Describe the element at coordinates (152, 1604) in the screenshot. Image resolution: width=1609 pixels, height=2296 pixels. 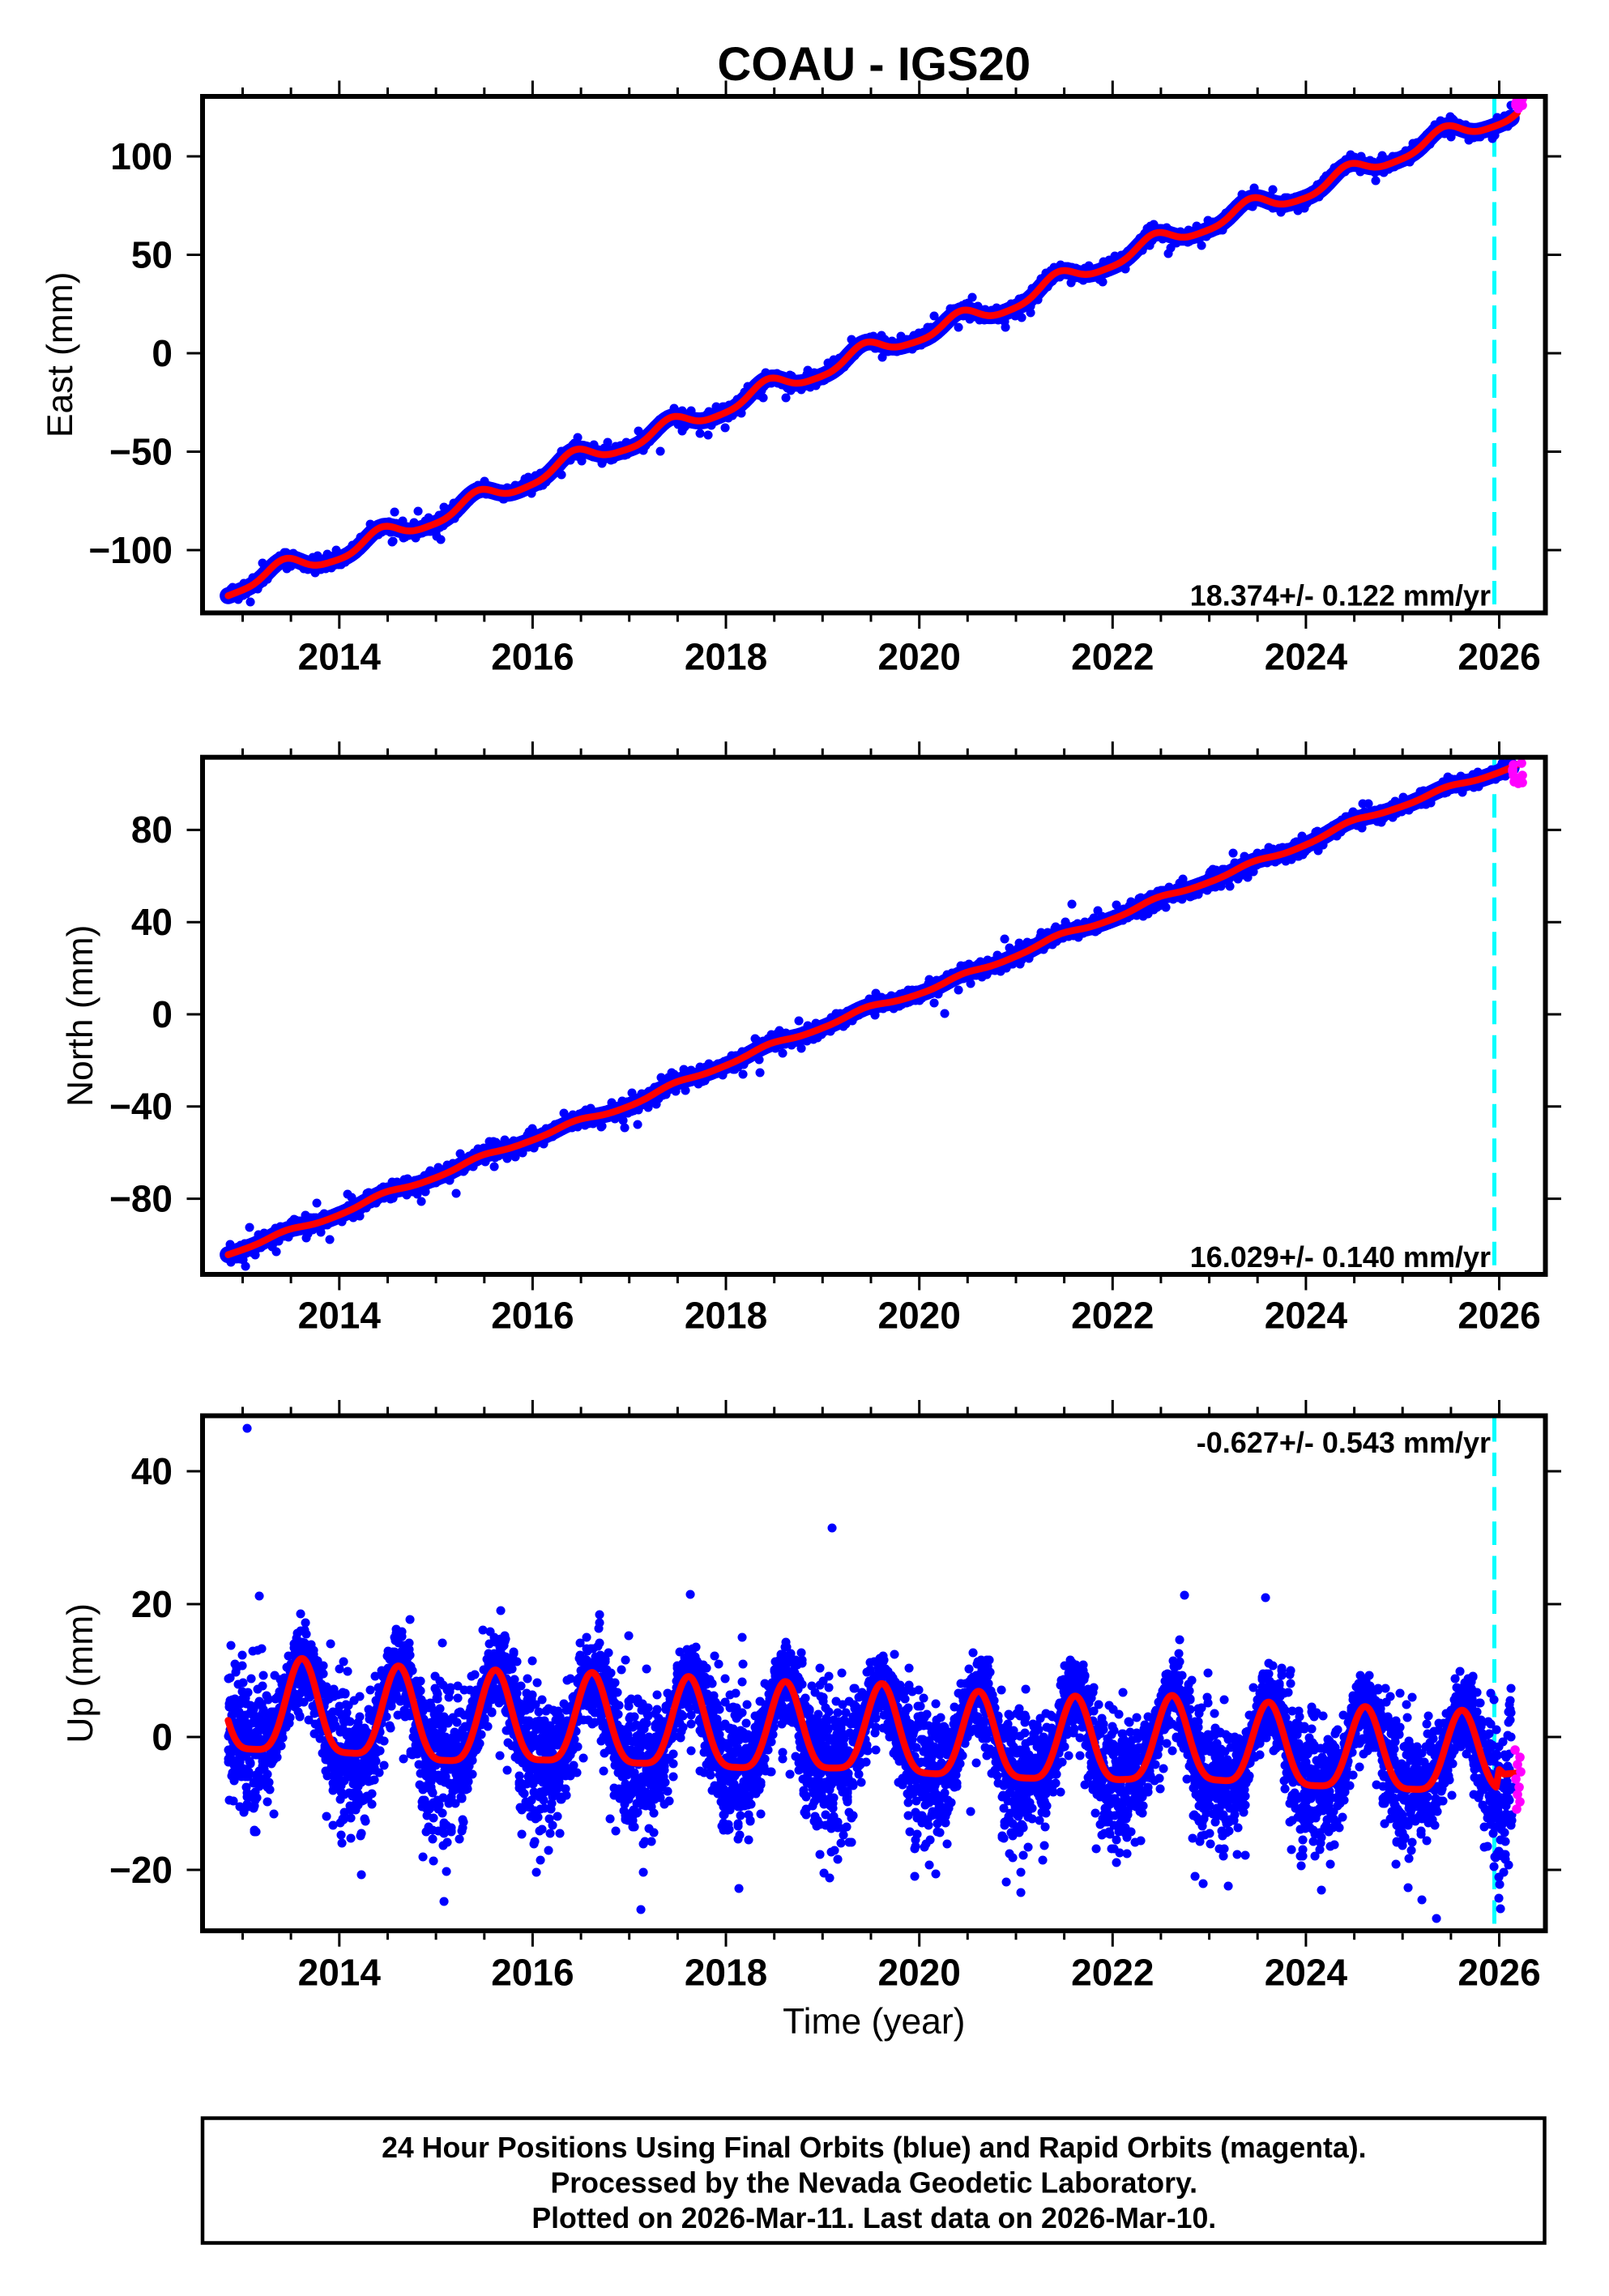
I see `svg-text: 20` at that location.